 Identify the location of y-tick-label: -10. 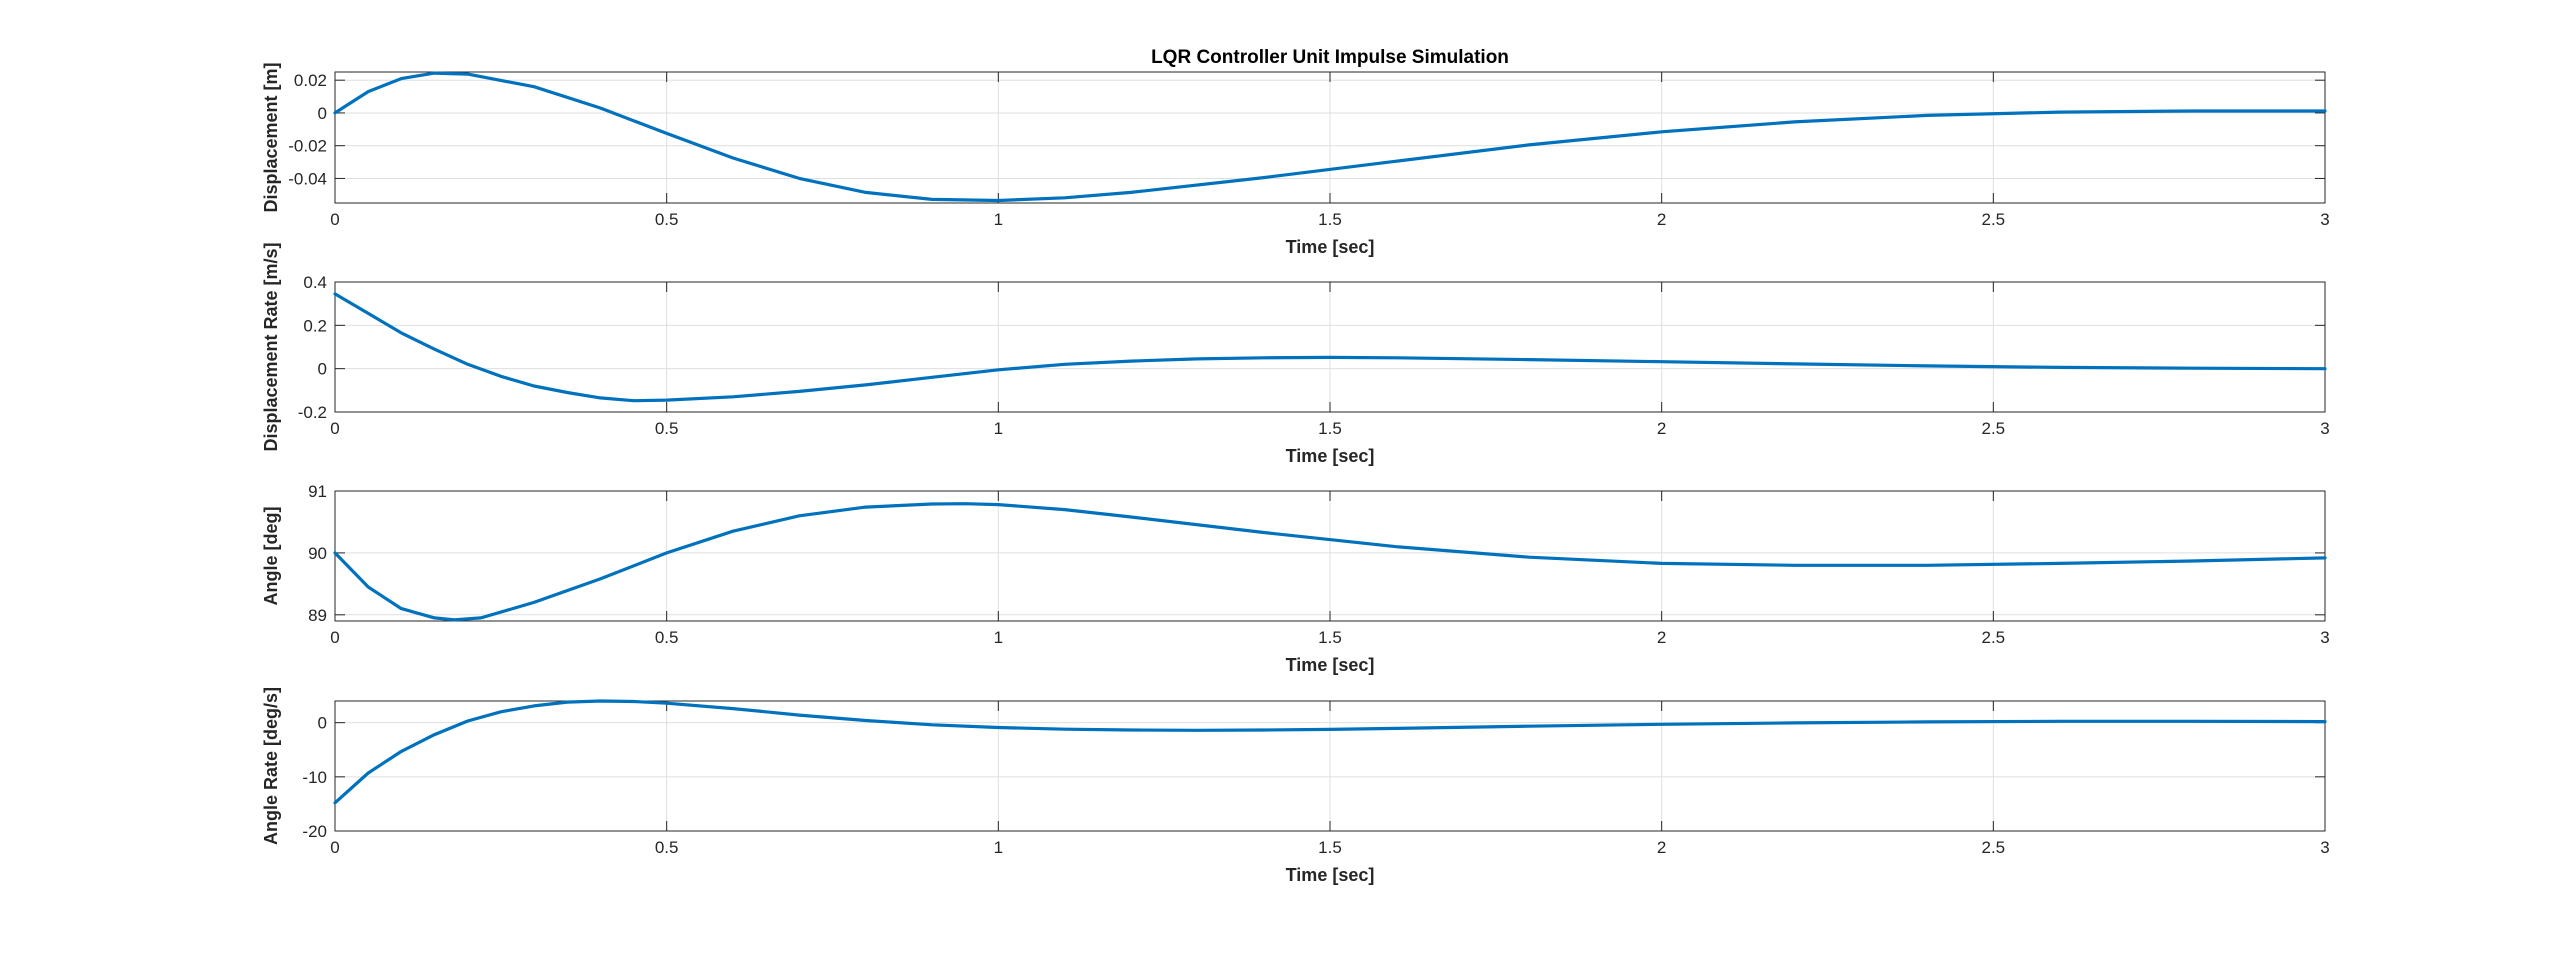
(314, 777).